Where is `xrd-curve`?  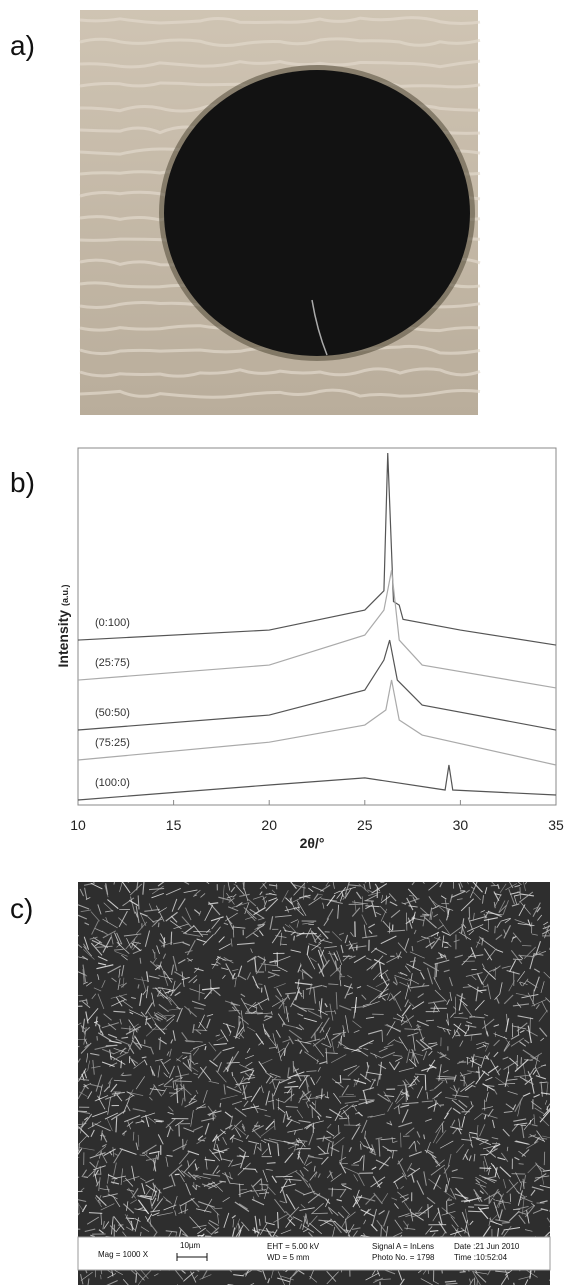 xrd-curve is located at coordinates (317, 629).